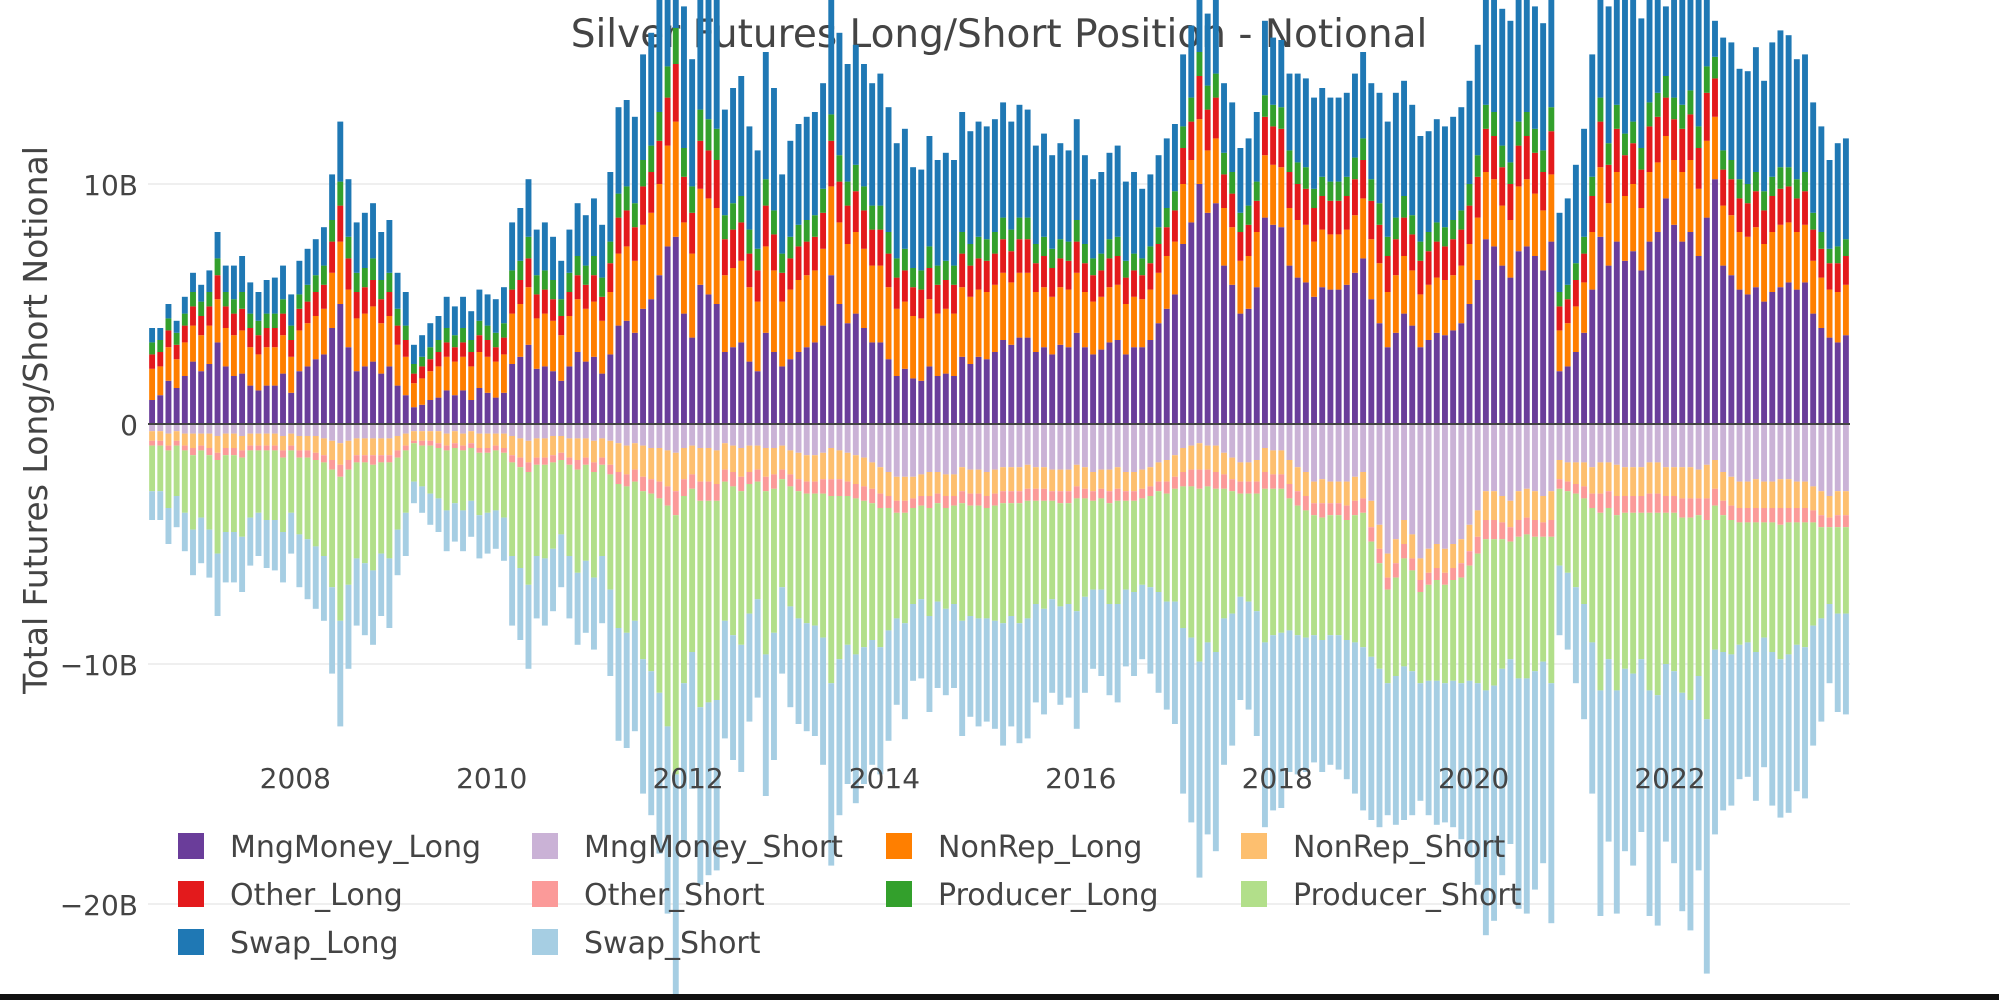 This screenshot has width=1999, height=1004. Describe the element at coordinates (687, 847) in the screenshot. I see `legend-item: MngMoney_Short` at that location.